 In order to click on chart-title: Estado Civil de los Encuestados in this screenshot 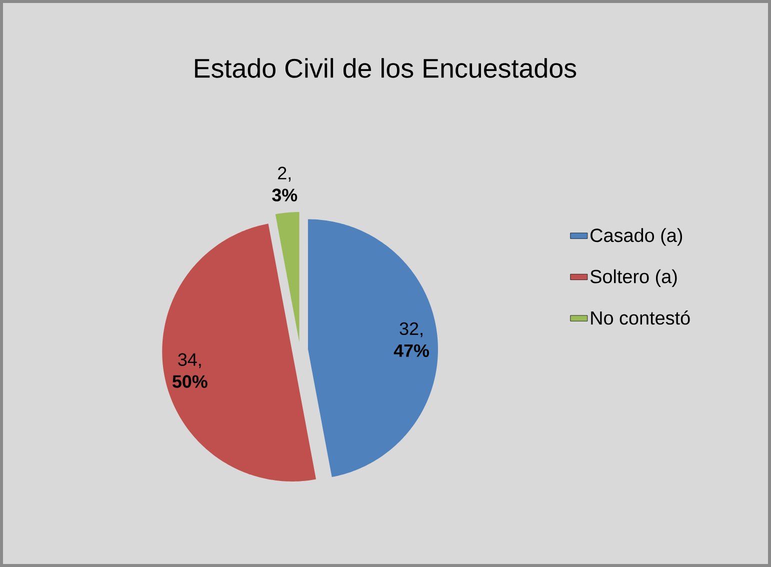, I will do `click(385, 68)`.